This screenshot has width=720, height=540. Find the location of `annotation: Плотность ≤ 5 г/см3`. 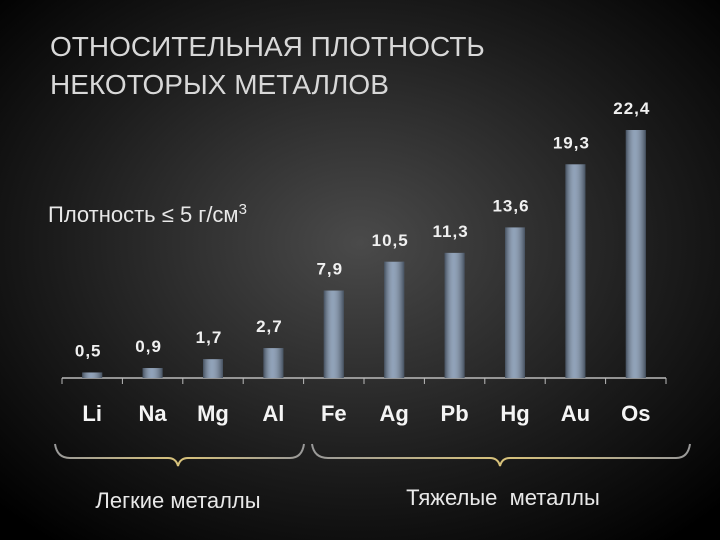

annotation: Плотность ≤ 5 г/см3 is located at coordinates (147, 214).